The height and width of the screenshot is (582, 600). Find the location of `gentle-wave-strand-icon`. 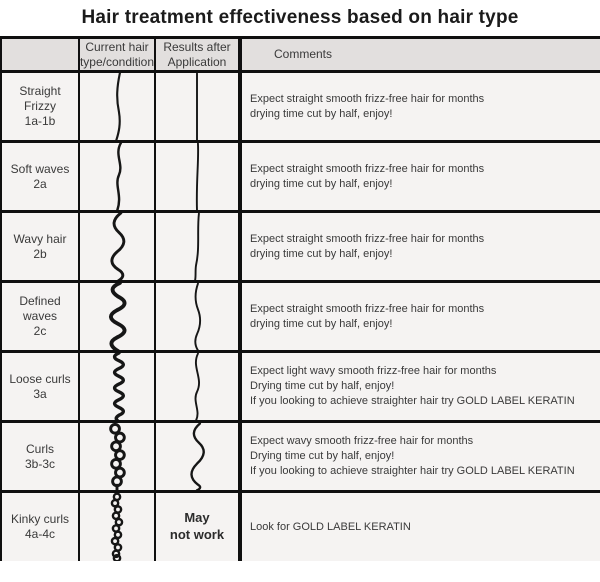

gentle-wave-strand-icon is located at coordinates (198, 316).